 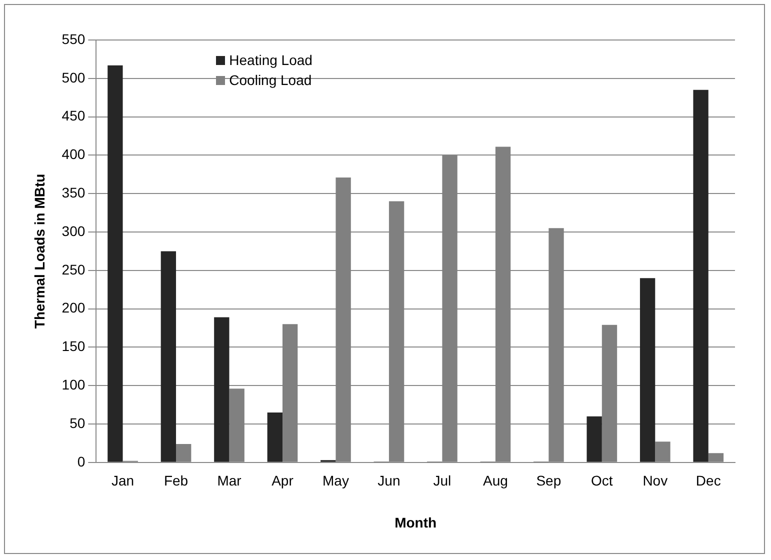 What do you see at coordinates (74, 384) in the screenshot?
I see `y-tick-label: 100` at bounding box center [74, 384].